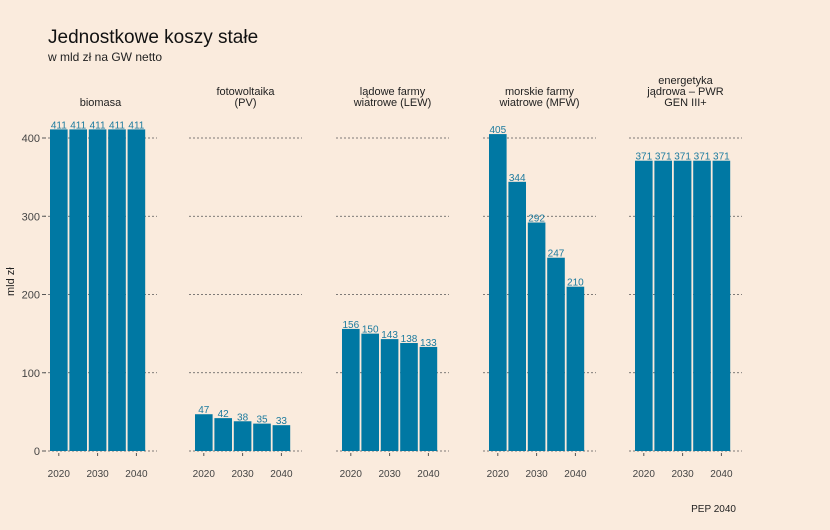 Image resolution: width=830 pixels, height=530 pixels. I want to click on bar-value-label: 344, so click(517, 178).